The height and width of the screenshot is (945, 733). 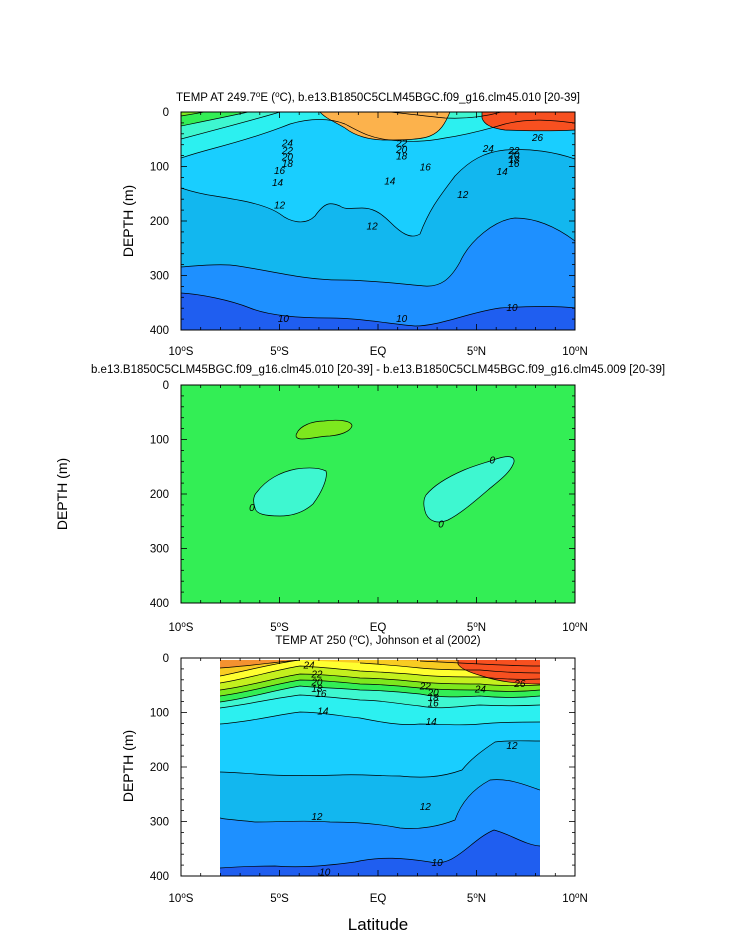 I want to click on fill-diff-negative-east, so click(x=469, y=489).